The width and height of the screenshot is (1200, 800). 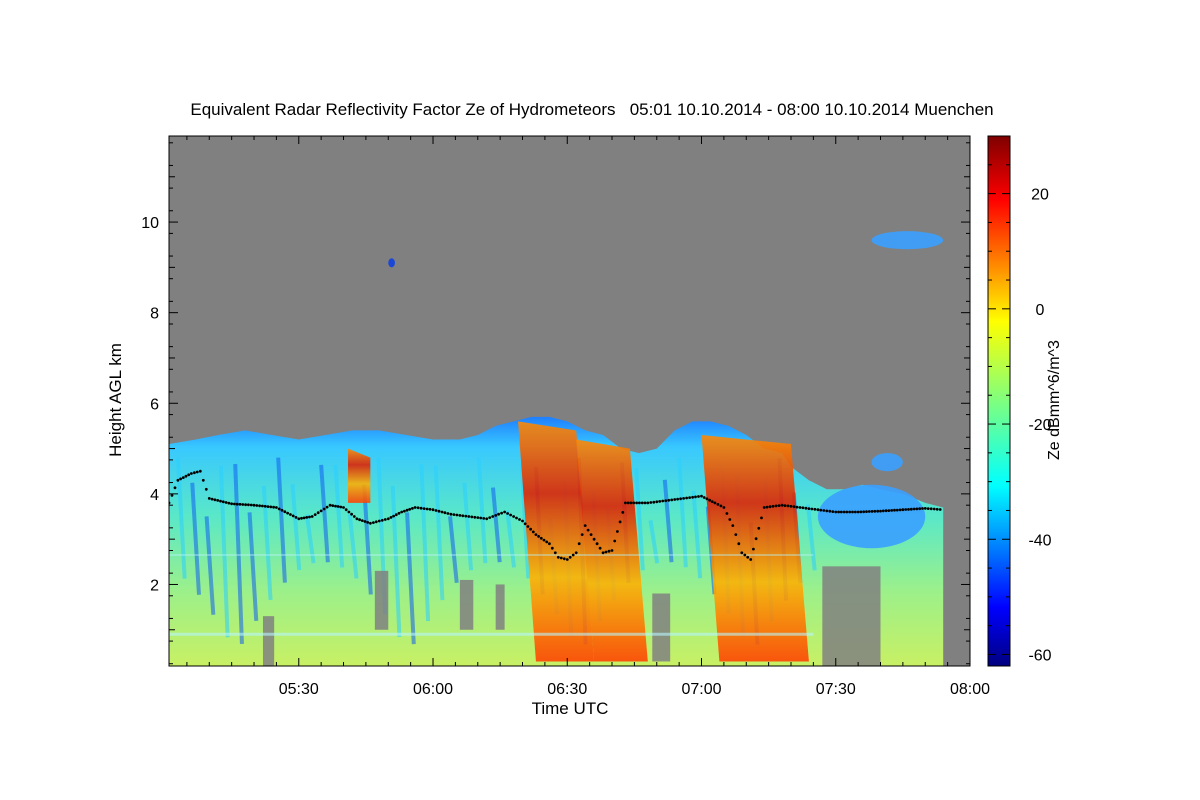 What do you see at coordinates (154, 404) in the screenshot?
I see `y-tick-label: 6` at bounding box center [154, 404].